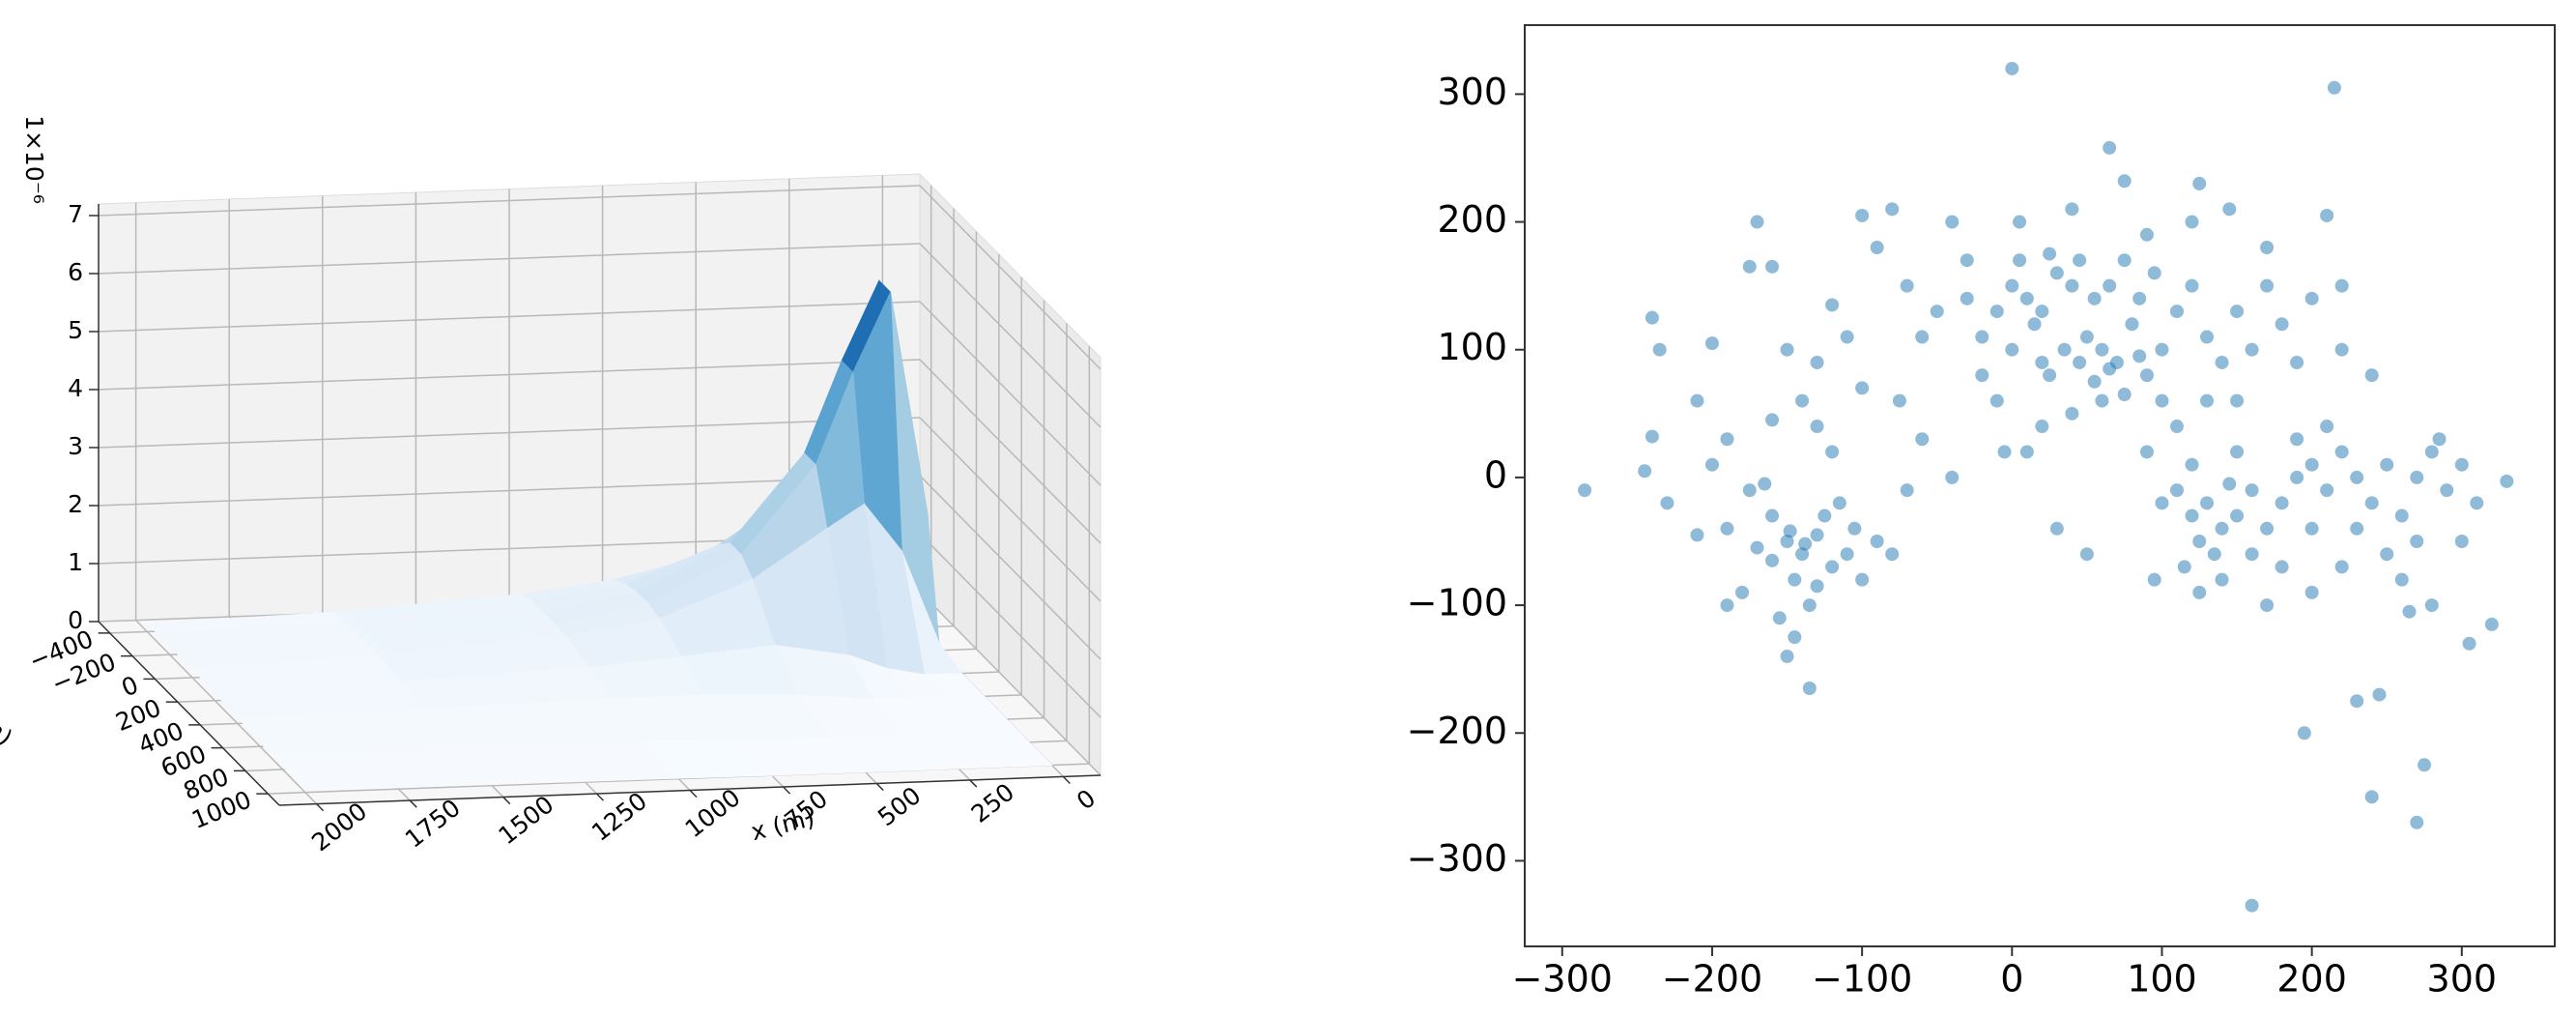 Image resolution: width=2576 pixels, height=1016 pixels. I want to click on y-tick-label: 200, so click(1472, 219).